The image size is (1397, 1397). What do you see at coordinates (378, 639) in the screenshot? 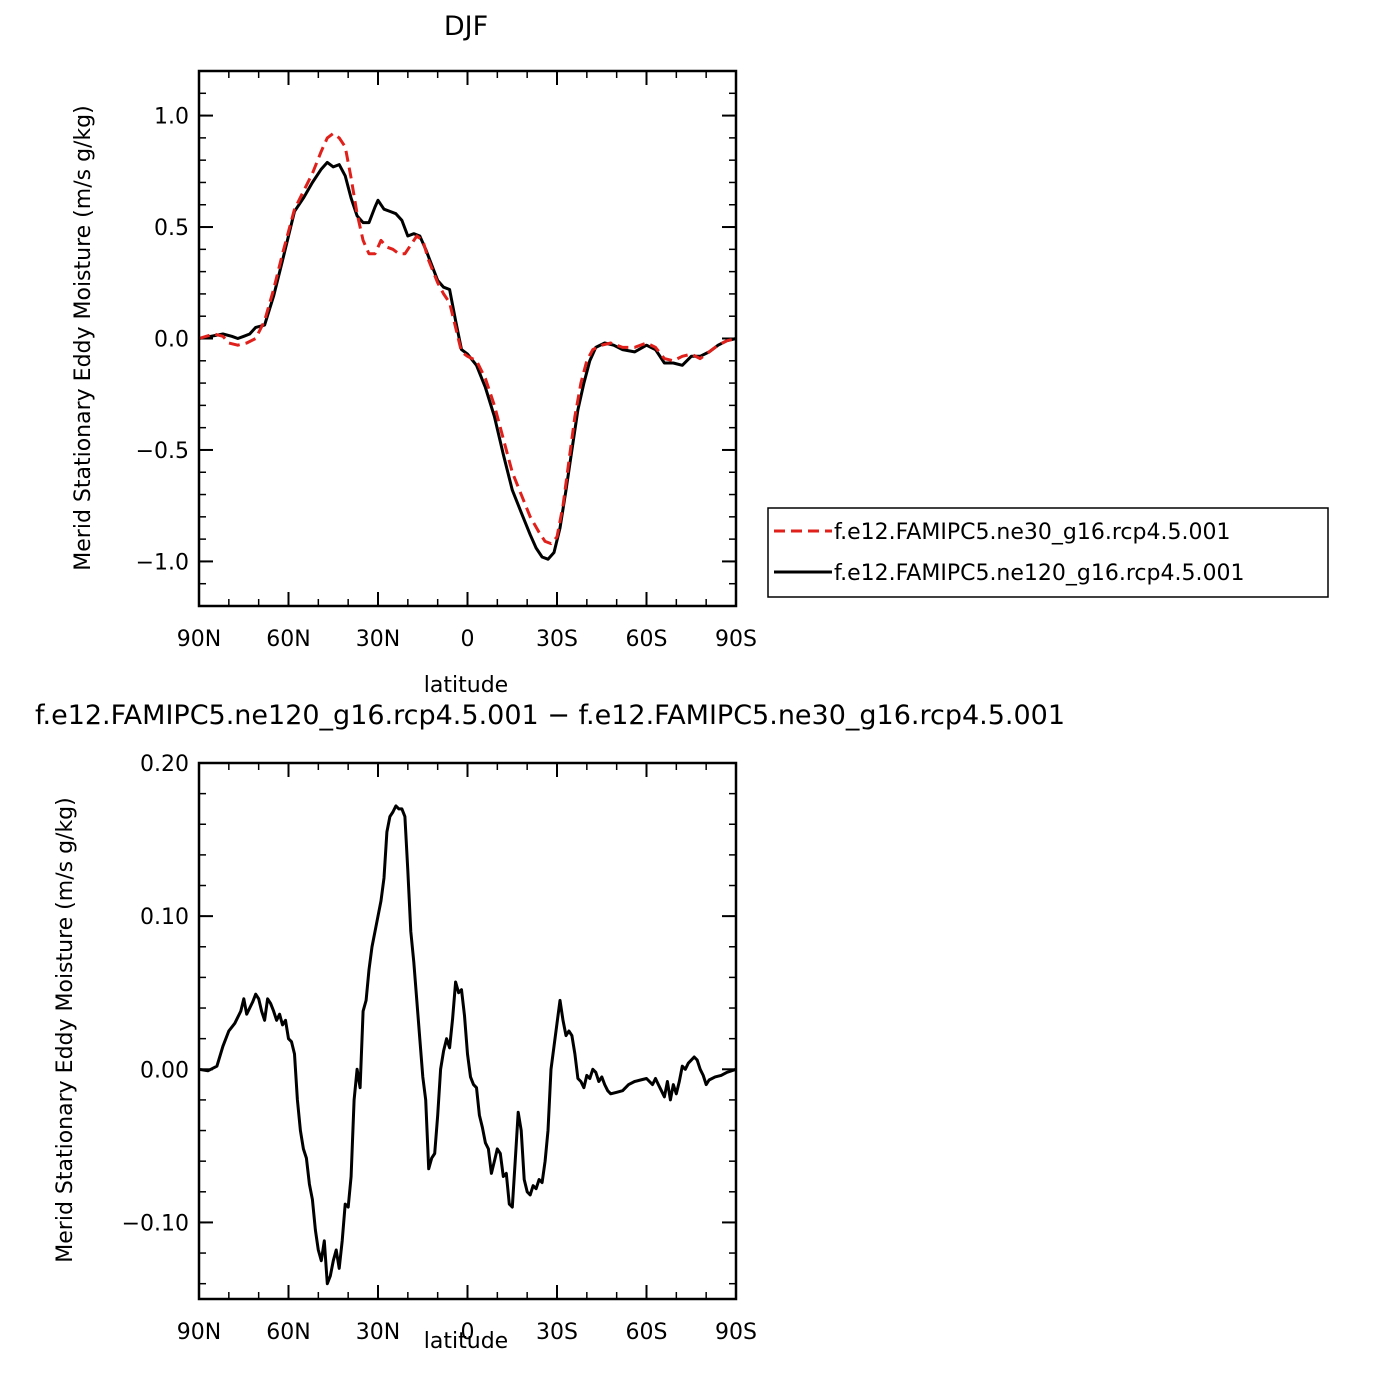
I see `top-x-tick-label: 30N` at bounding box center [378, 639].